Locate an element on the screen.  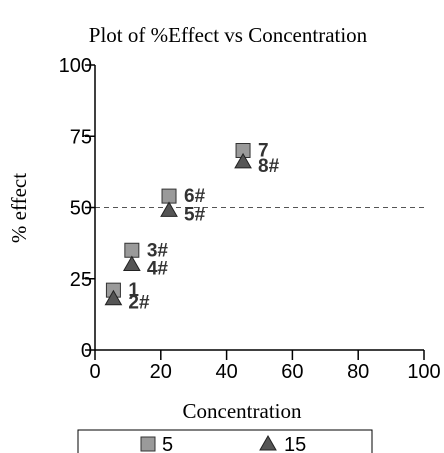
legend: 5 15 is located at coordinates (225, 441).